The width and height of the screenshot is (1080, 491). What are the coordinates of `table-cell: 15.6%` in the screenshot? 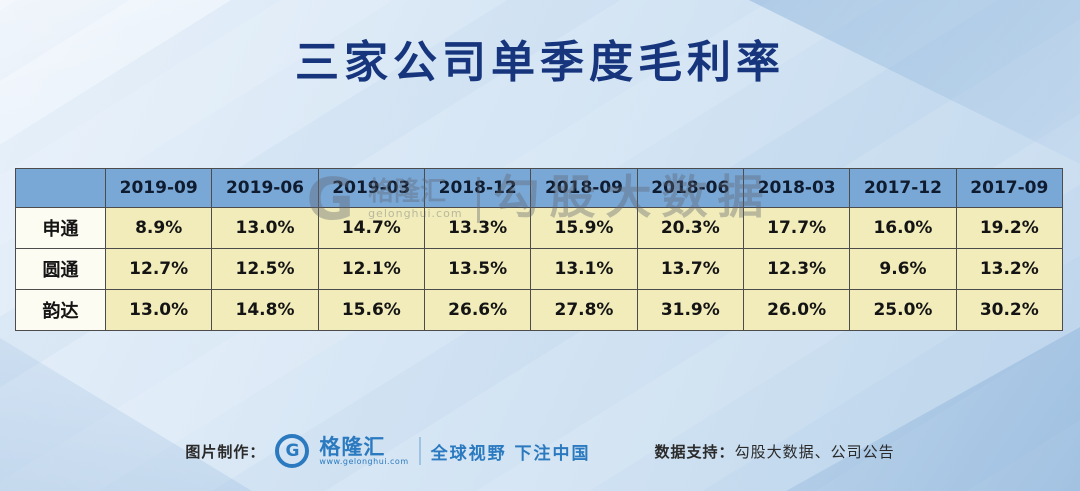 It's located at (371, 310).